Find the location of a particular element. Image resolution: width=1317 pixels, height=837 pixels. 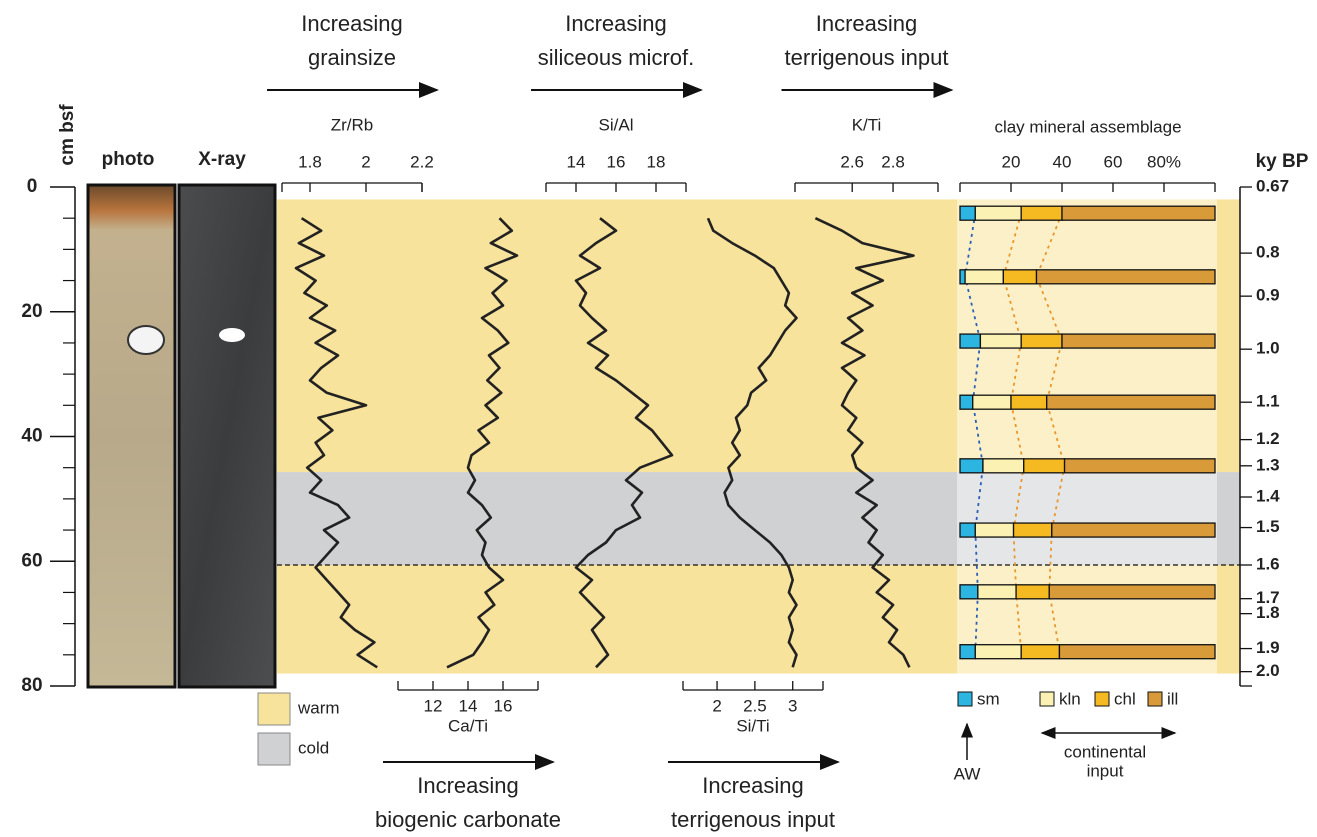

xray-clast is located at coordinates (232, 335).